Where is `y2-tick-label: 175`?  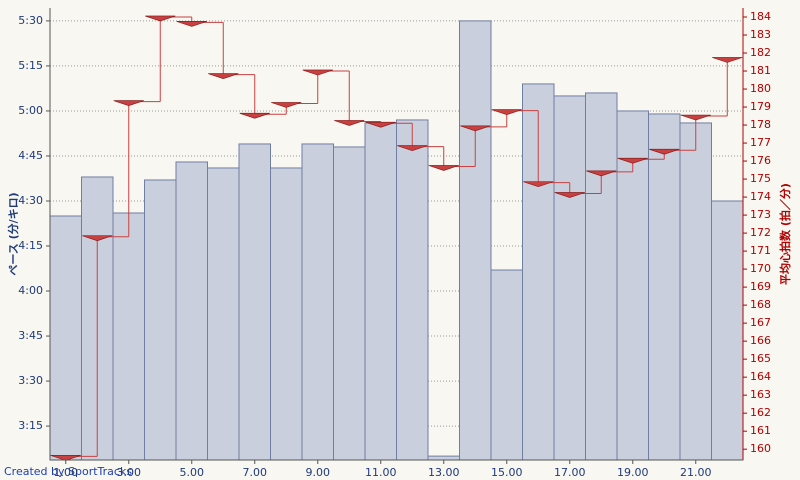 y2-tick-label: 175 is located at coordinates (760, 178).